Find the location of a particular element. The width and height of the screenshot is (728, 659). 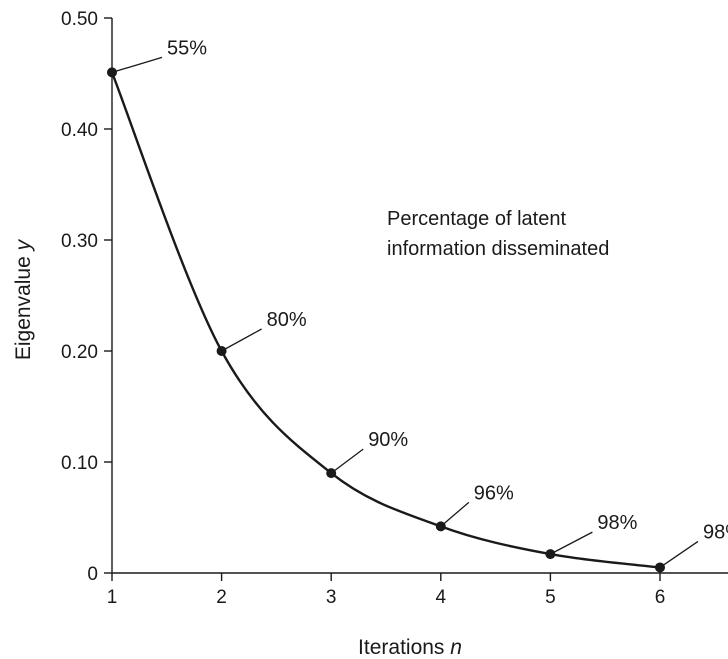

y-axis: 0 0.10 0.20 0.30 0.40 0.50 is located at coordinates (87, 297).